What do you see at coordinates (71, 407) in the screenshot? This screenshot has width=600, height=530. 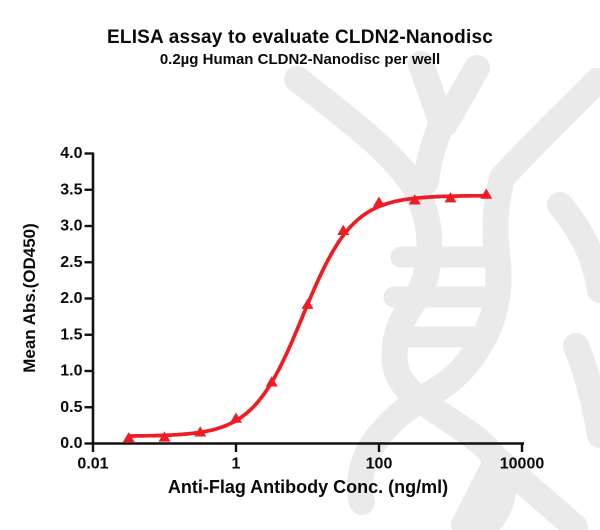 I see `y-tick-label: 0.5` at bounding box center [71, 407].